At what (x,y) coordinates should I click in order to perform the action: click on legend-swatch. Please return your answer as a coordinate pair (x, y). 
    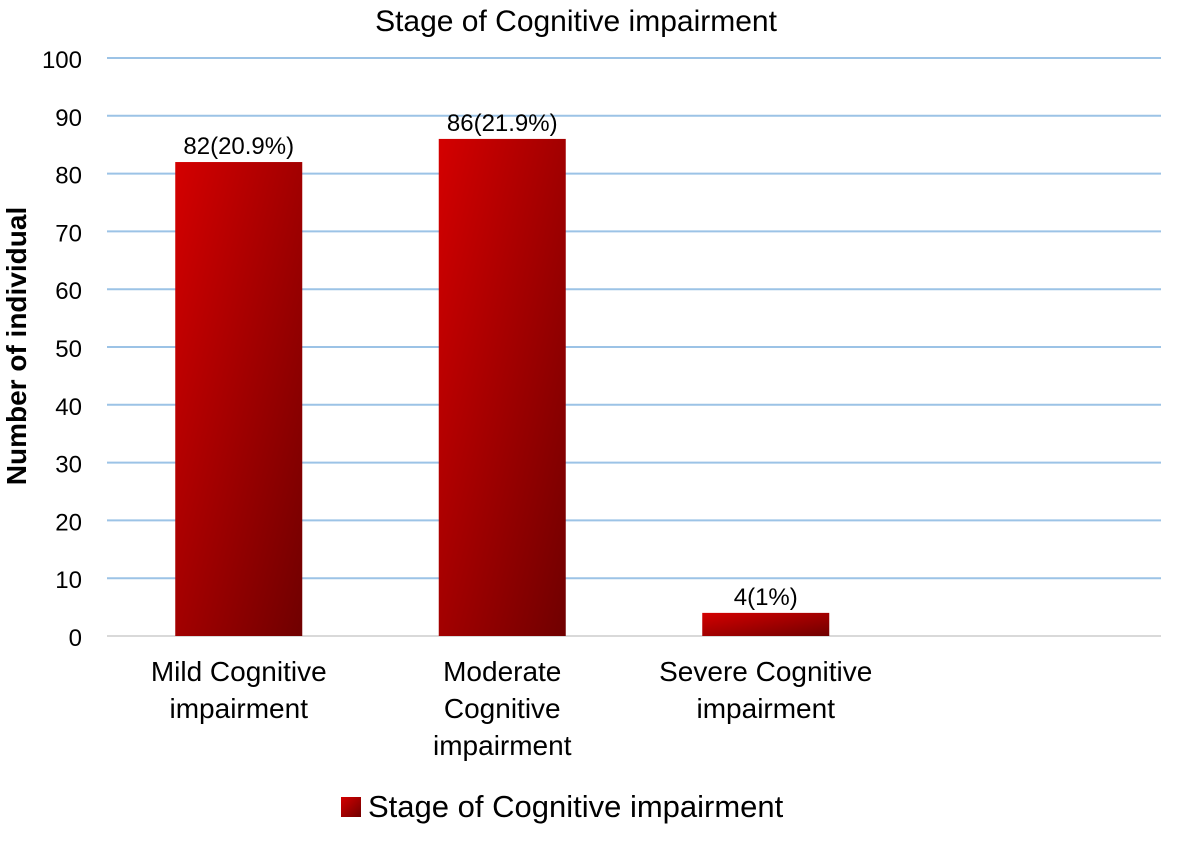
    Looking at the image, I should click on (351, 807).